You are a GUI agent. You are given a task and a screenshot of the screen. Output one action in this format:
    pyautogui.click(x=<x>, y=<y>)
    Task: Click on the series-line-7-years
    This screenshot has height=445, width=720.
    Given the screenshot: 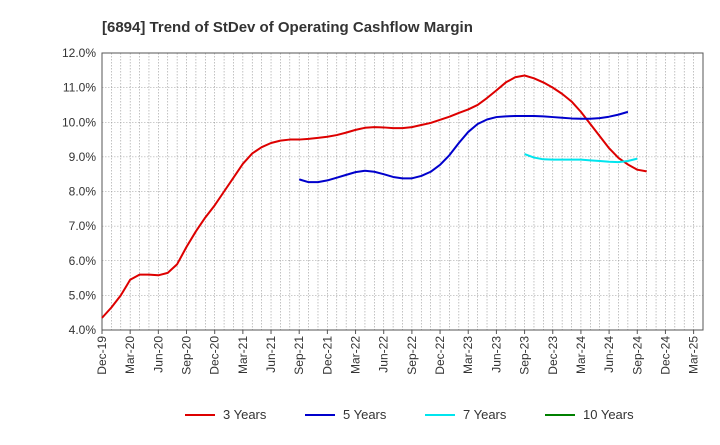 What is the action you would take?
    pyautogui.click(x=581, y=158)
    